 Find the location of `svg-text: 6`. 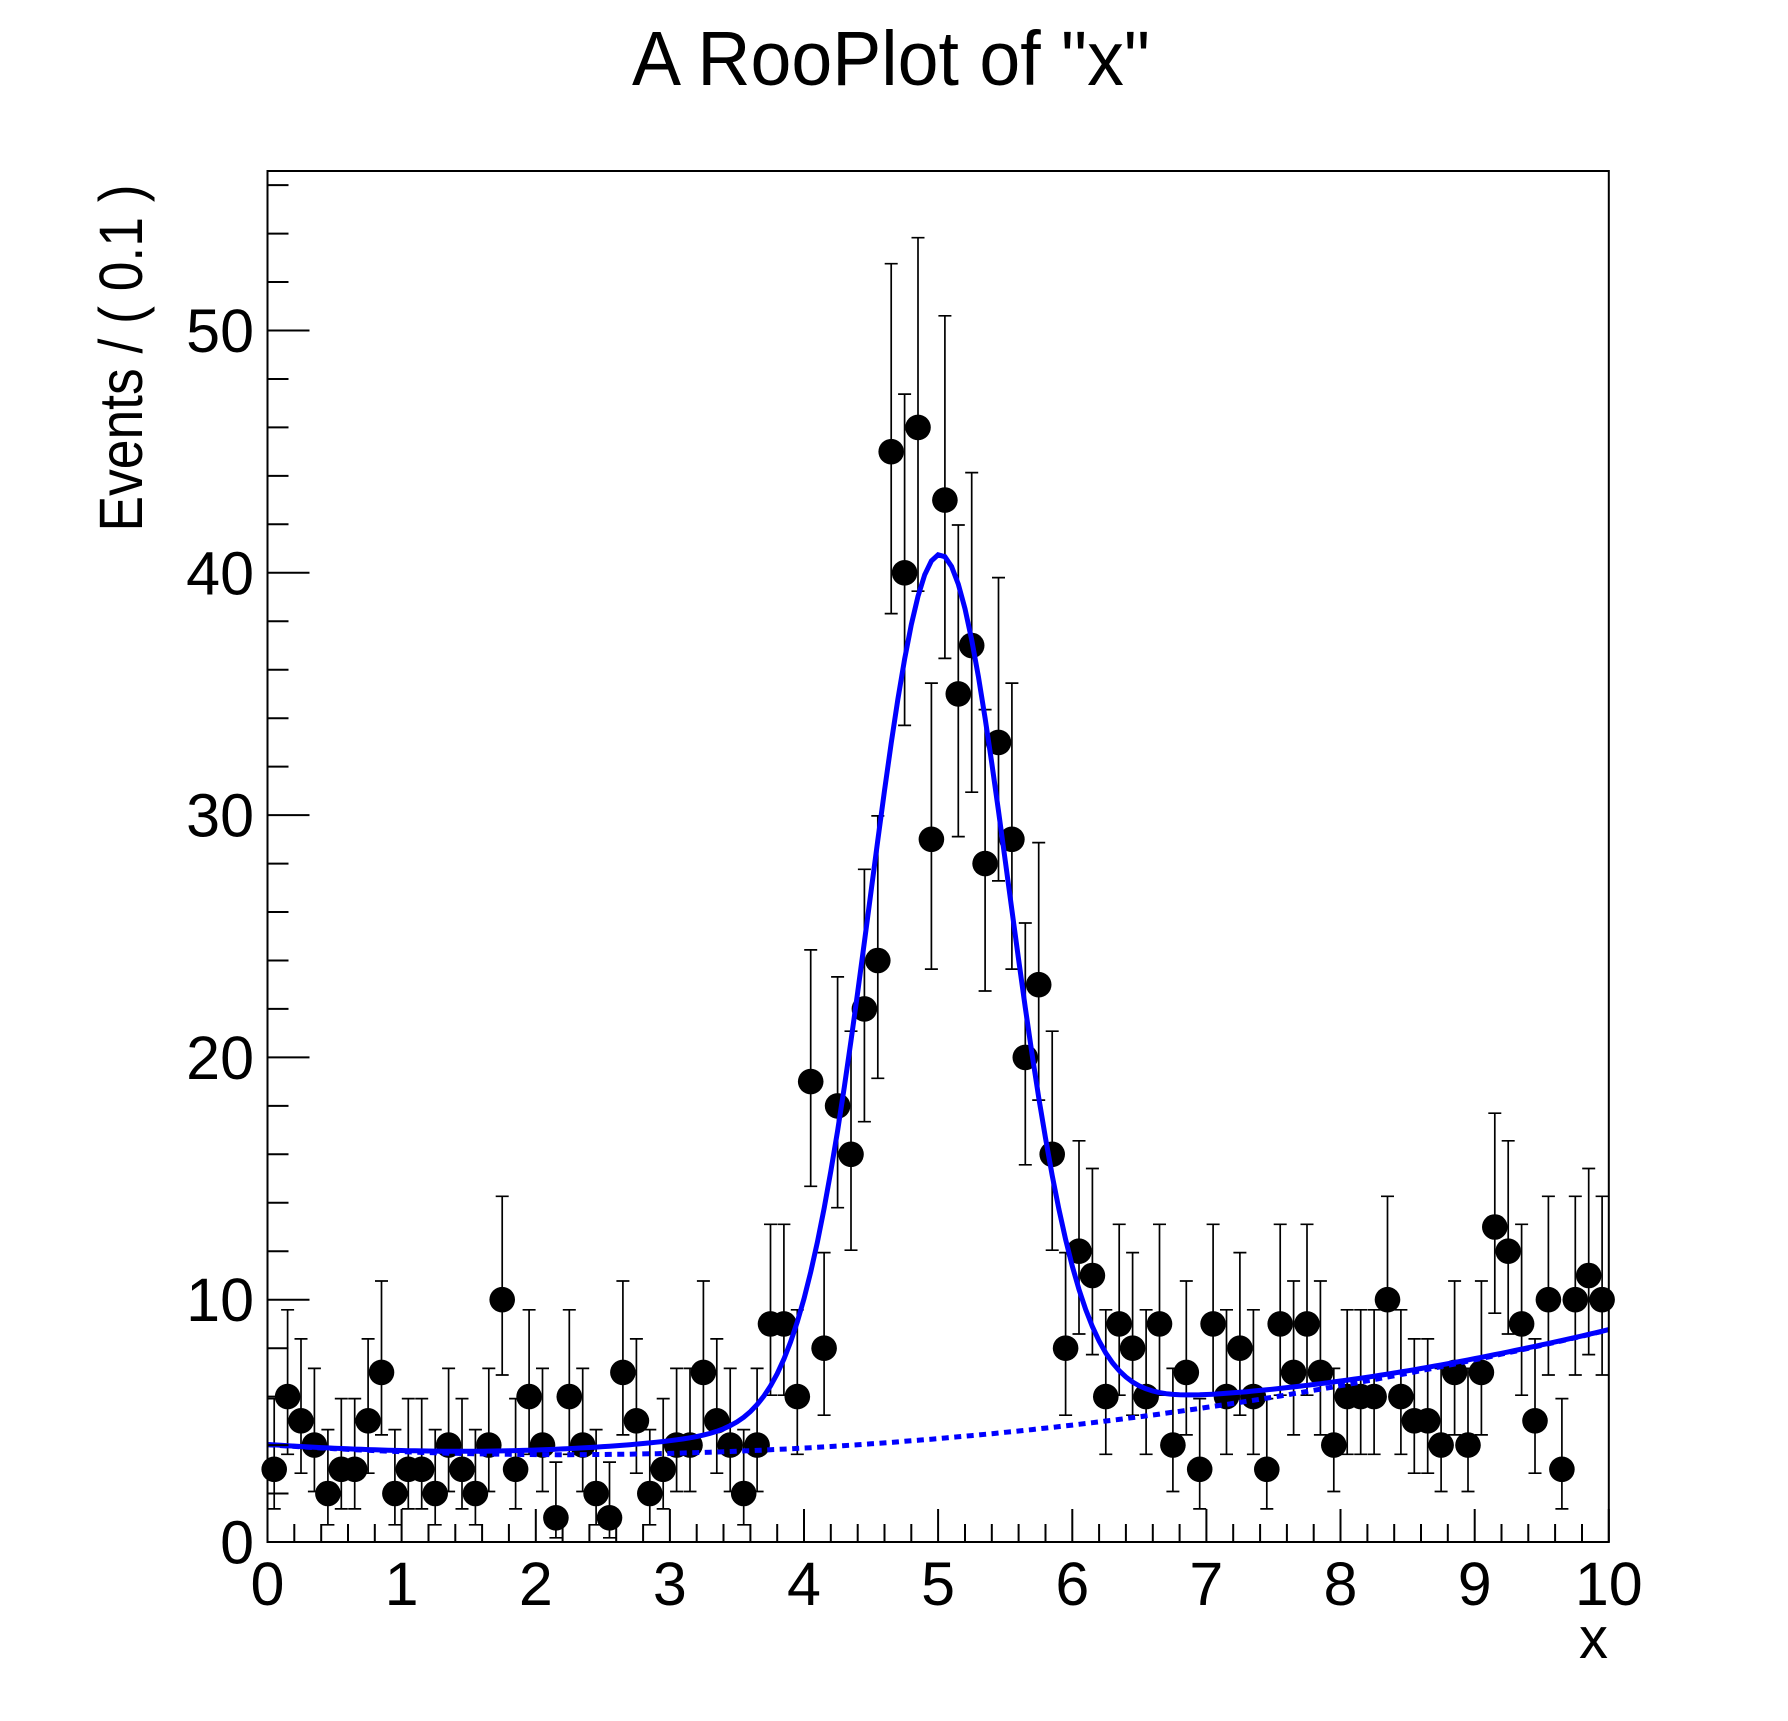

svg-text: 6 is located at coordinates (1072, 1584).